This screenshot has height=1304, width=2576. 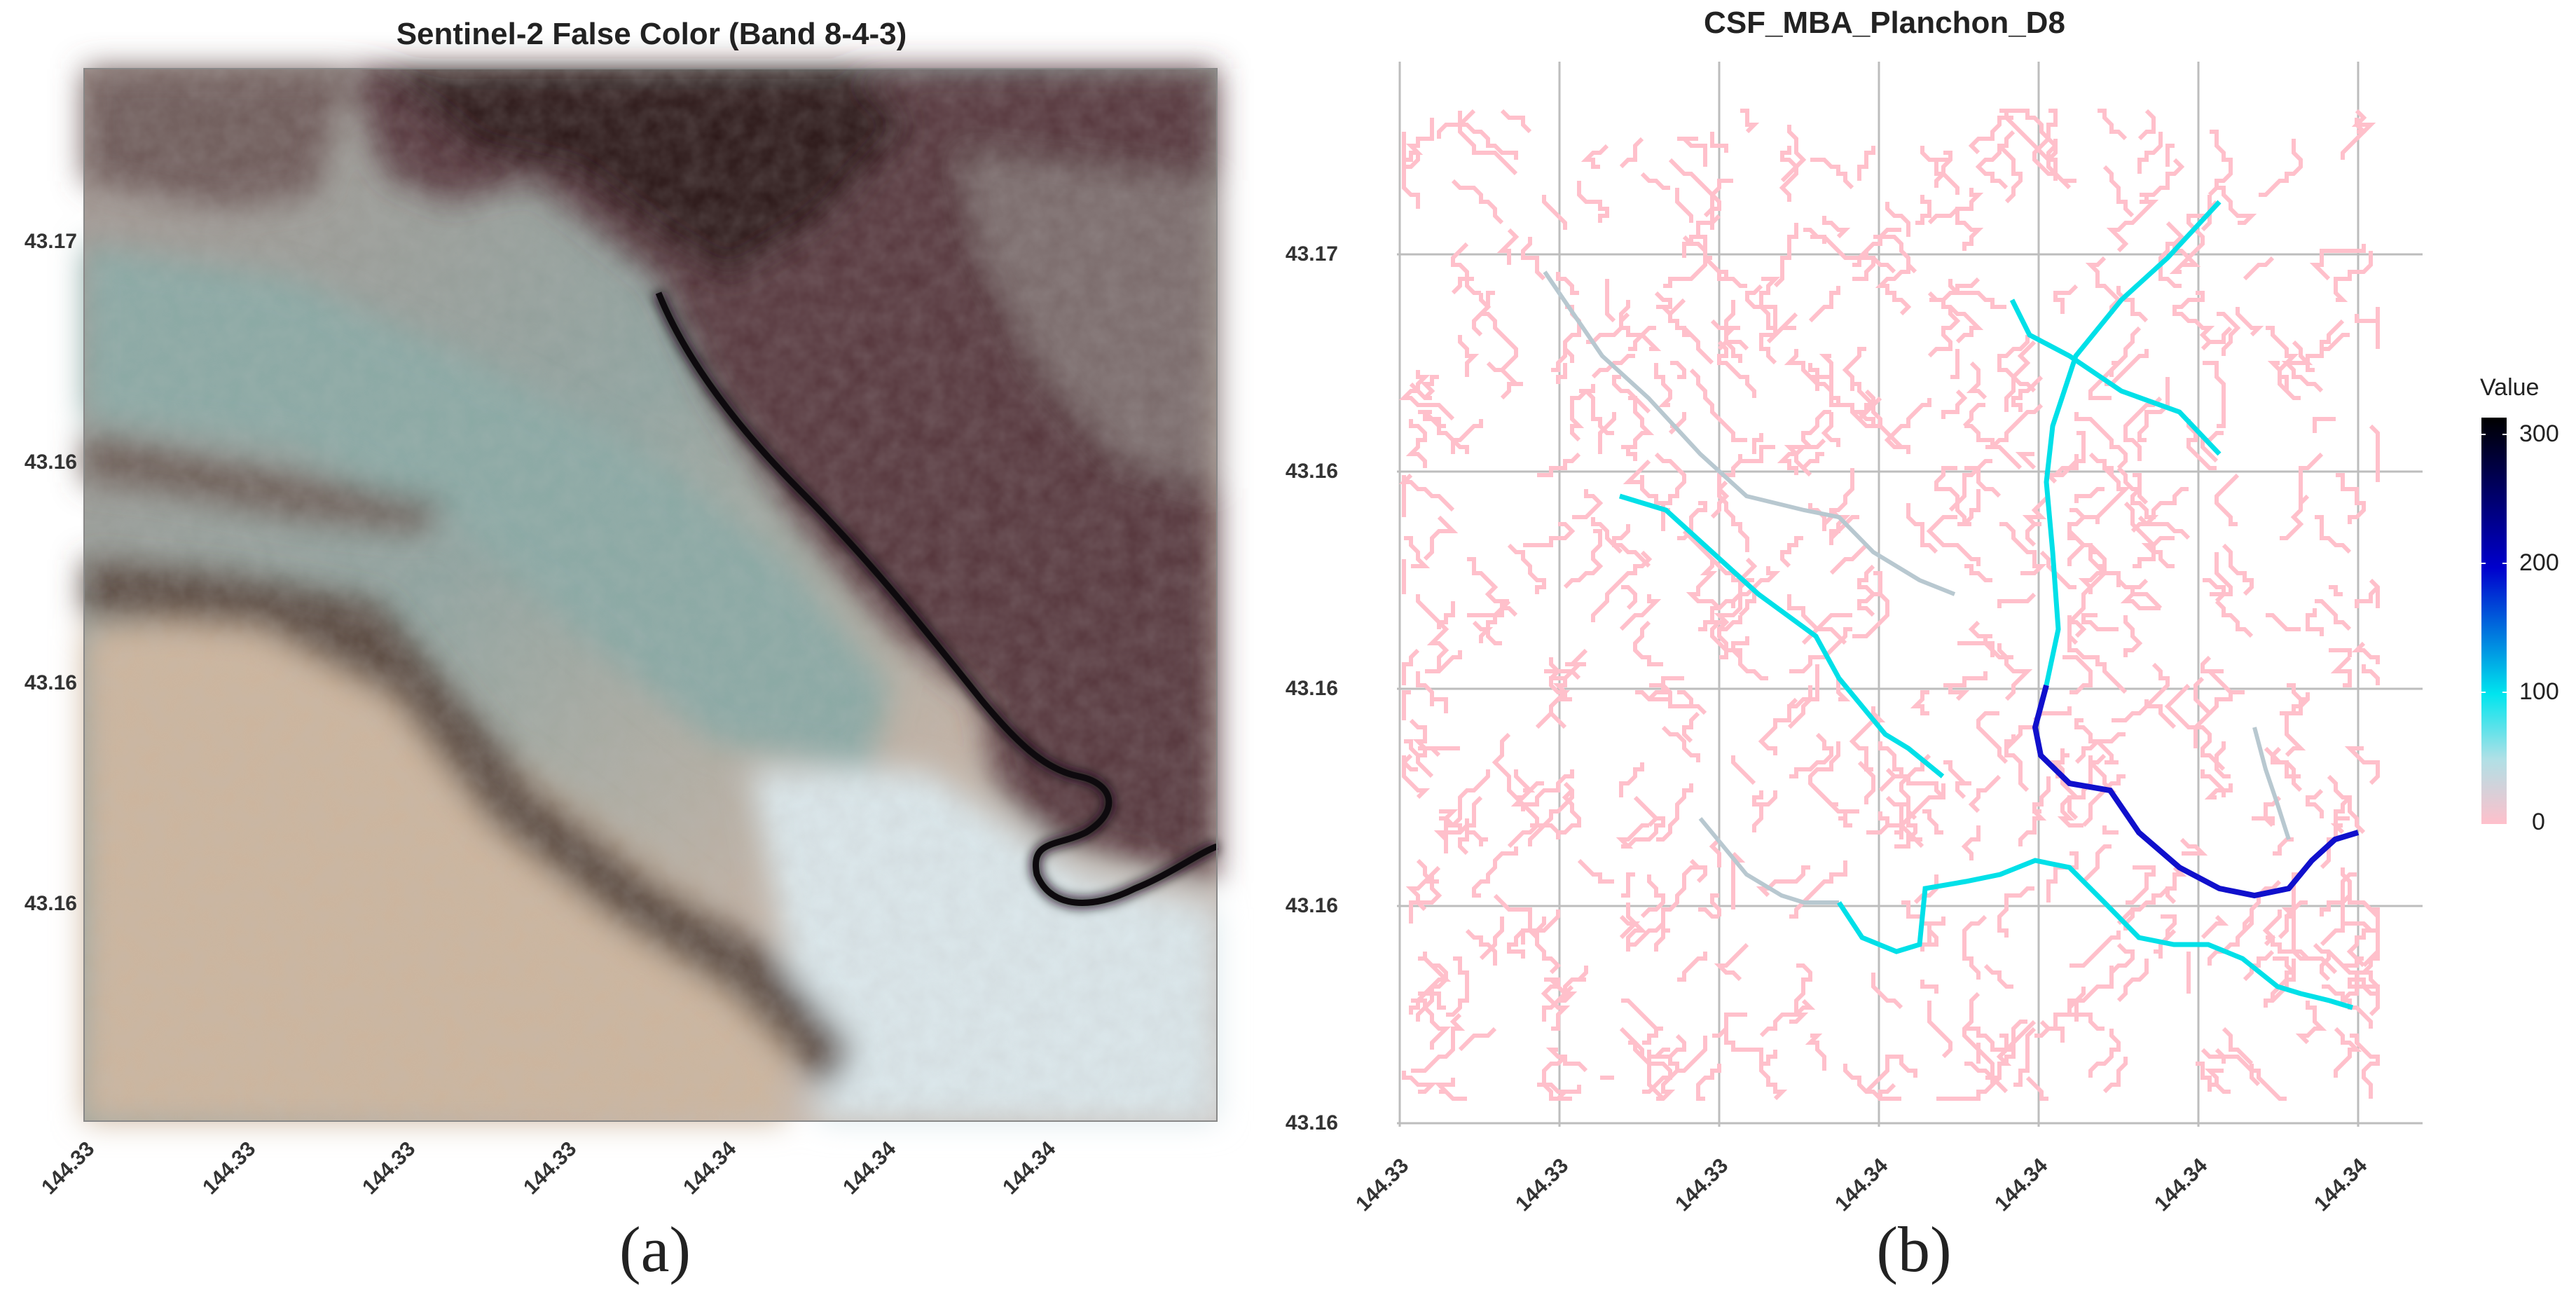 What do you see at coordinates (1382, 1184) in the screenshot?
I see `panel-b-xtick: 144.33` at bounding box center [1382, 1184].